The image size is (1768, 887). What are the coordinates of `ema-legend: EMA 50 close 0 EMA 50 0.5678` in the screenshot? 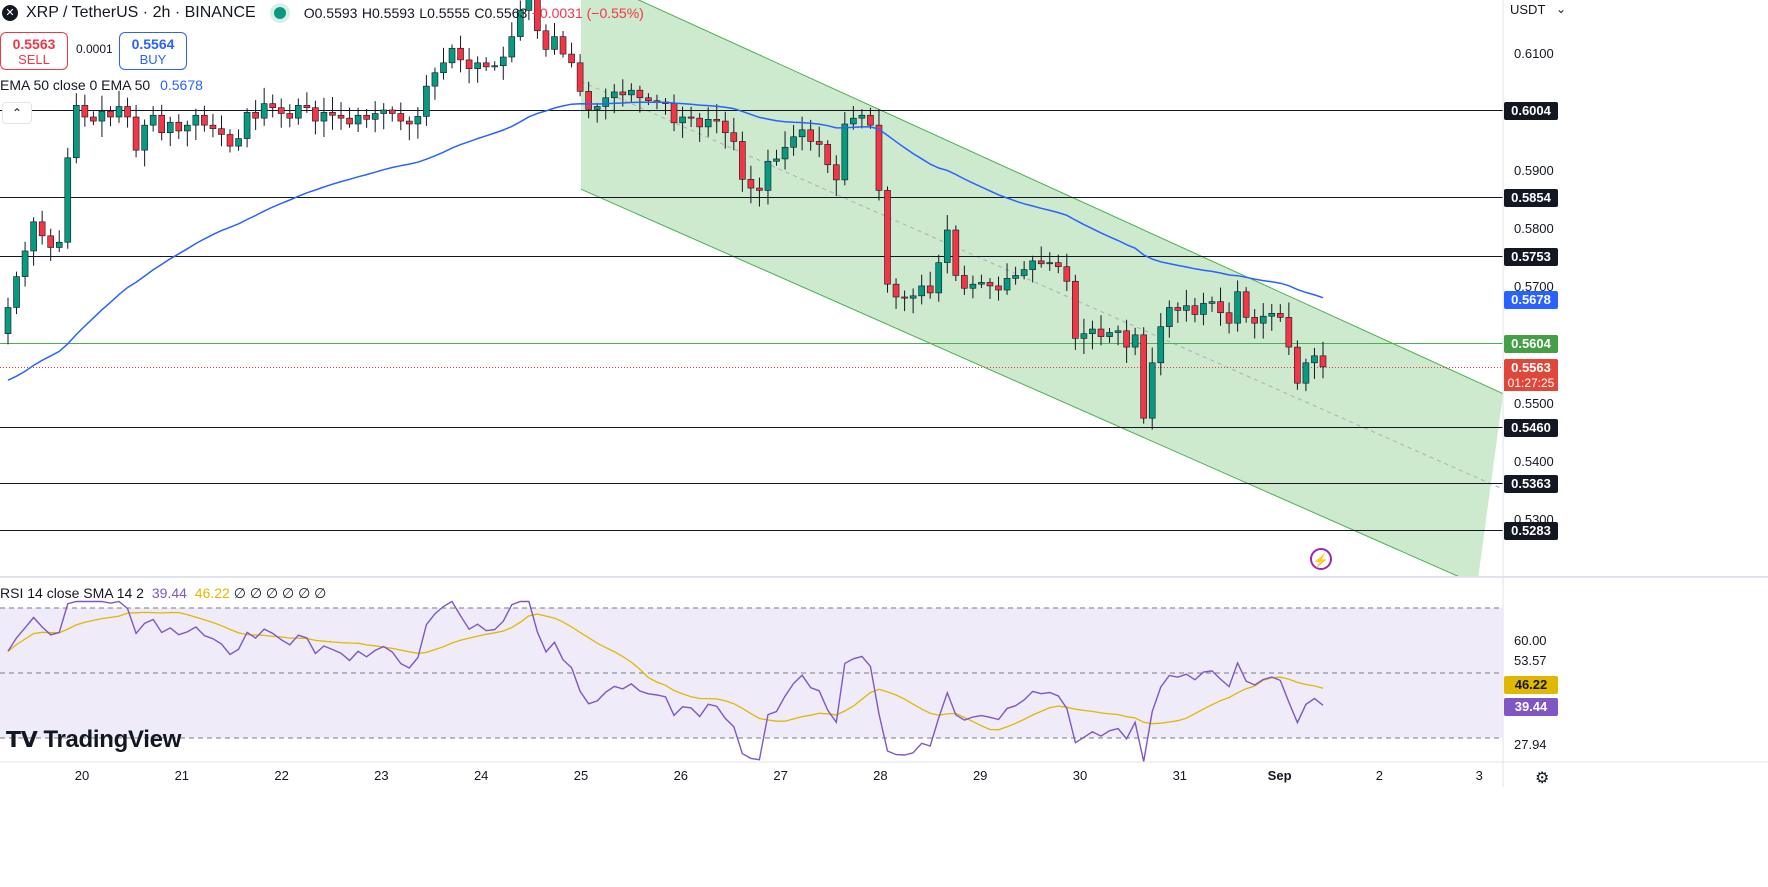 It's located at (101, 85).